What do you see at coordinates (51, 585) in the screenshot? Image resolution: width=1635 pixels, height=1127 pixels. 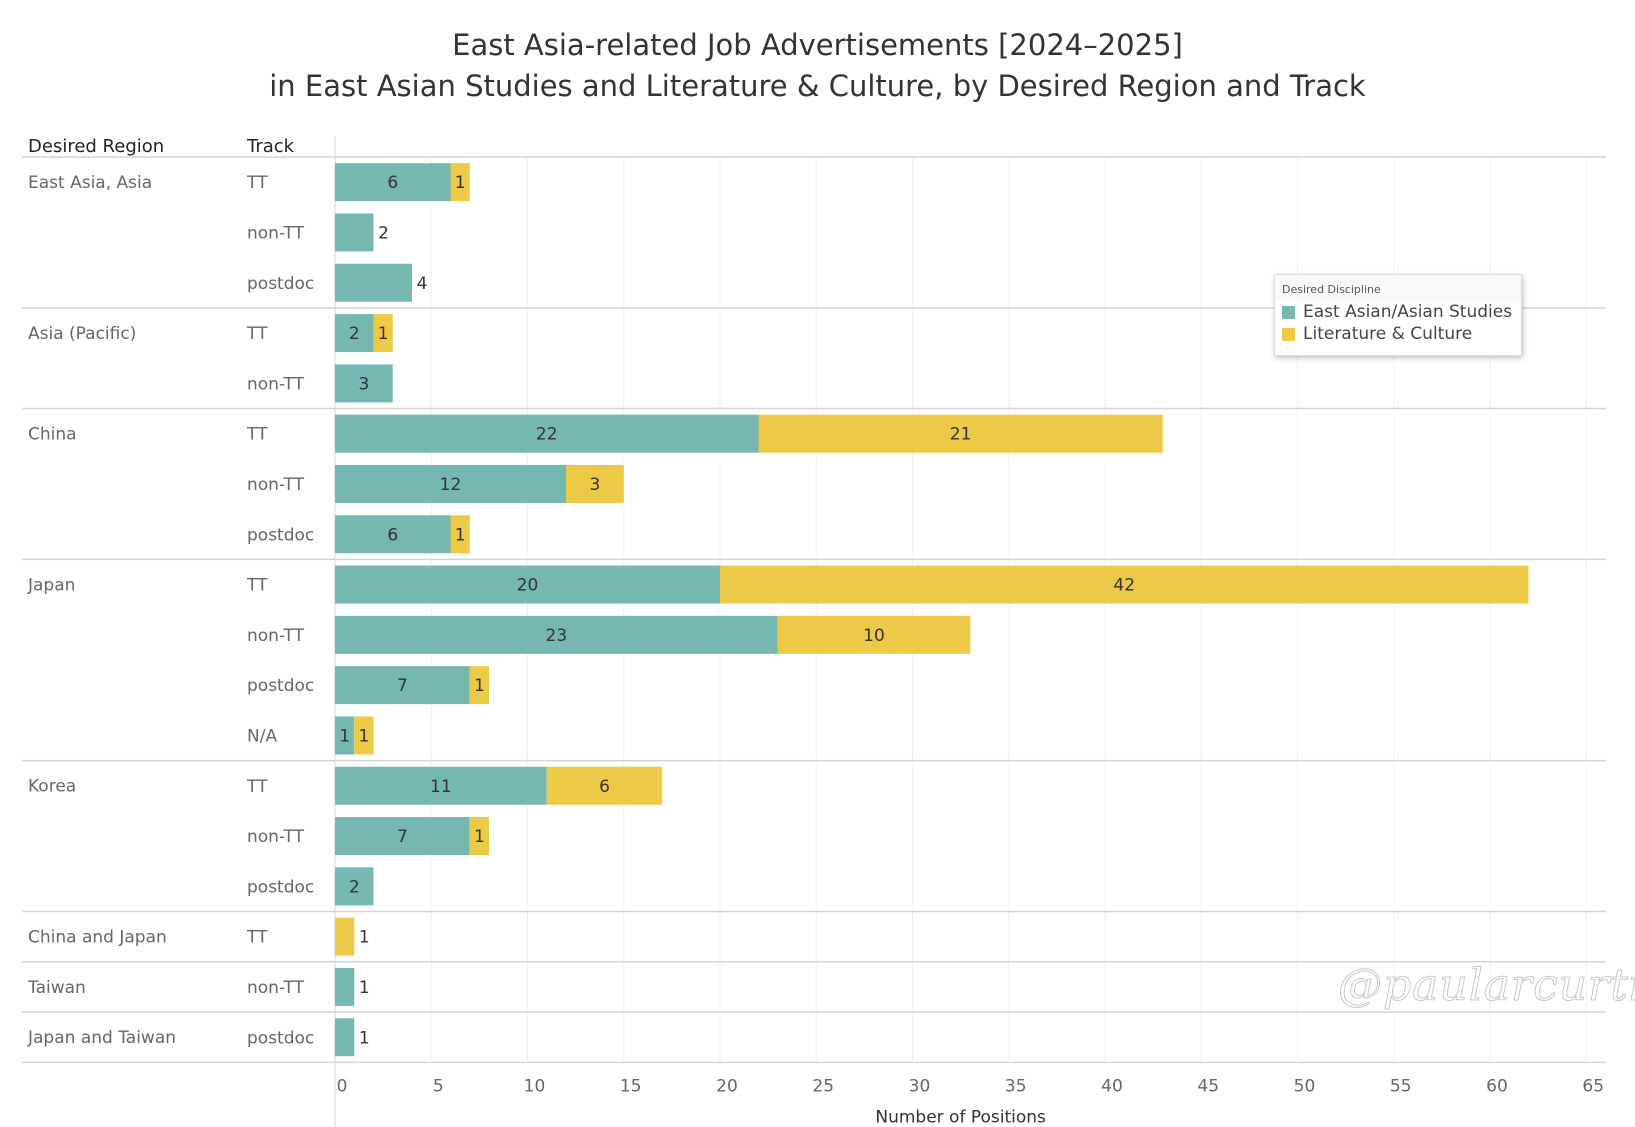 I see `region-label: Japan` at bounding box center [51, 585].